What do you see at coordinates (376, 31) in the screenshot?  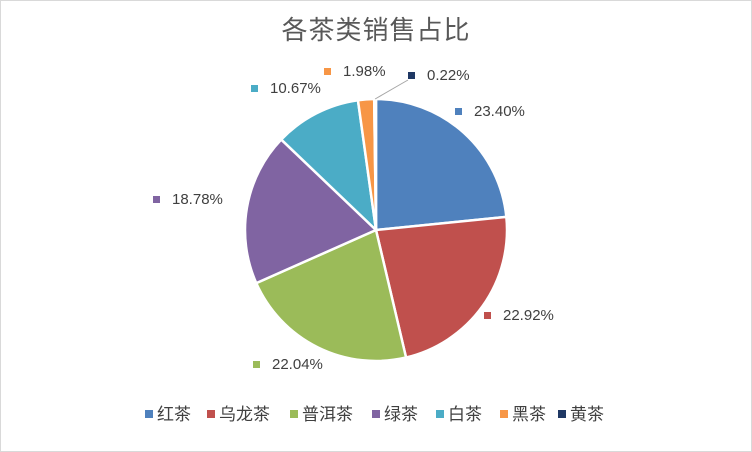 I see `chart-title: 各茶类销售占比` at bounding box center [376, 31].